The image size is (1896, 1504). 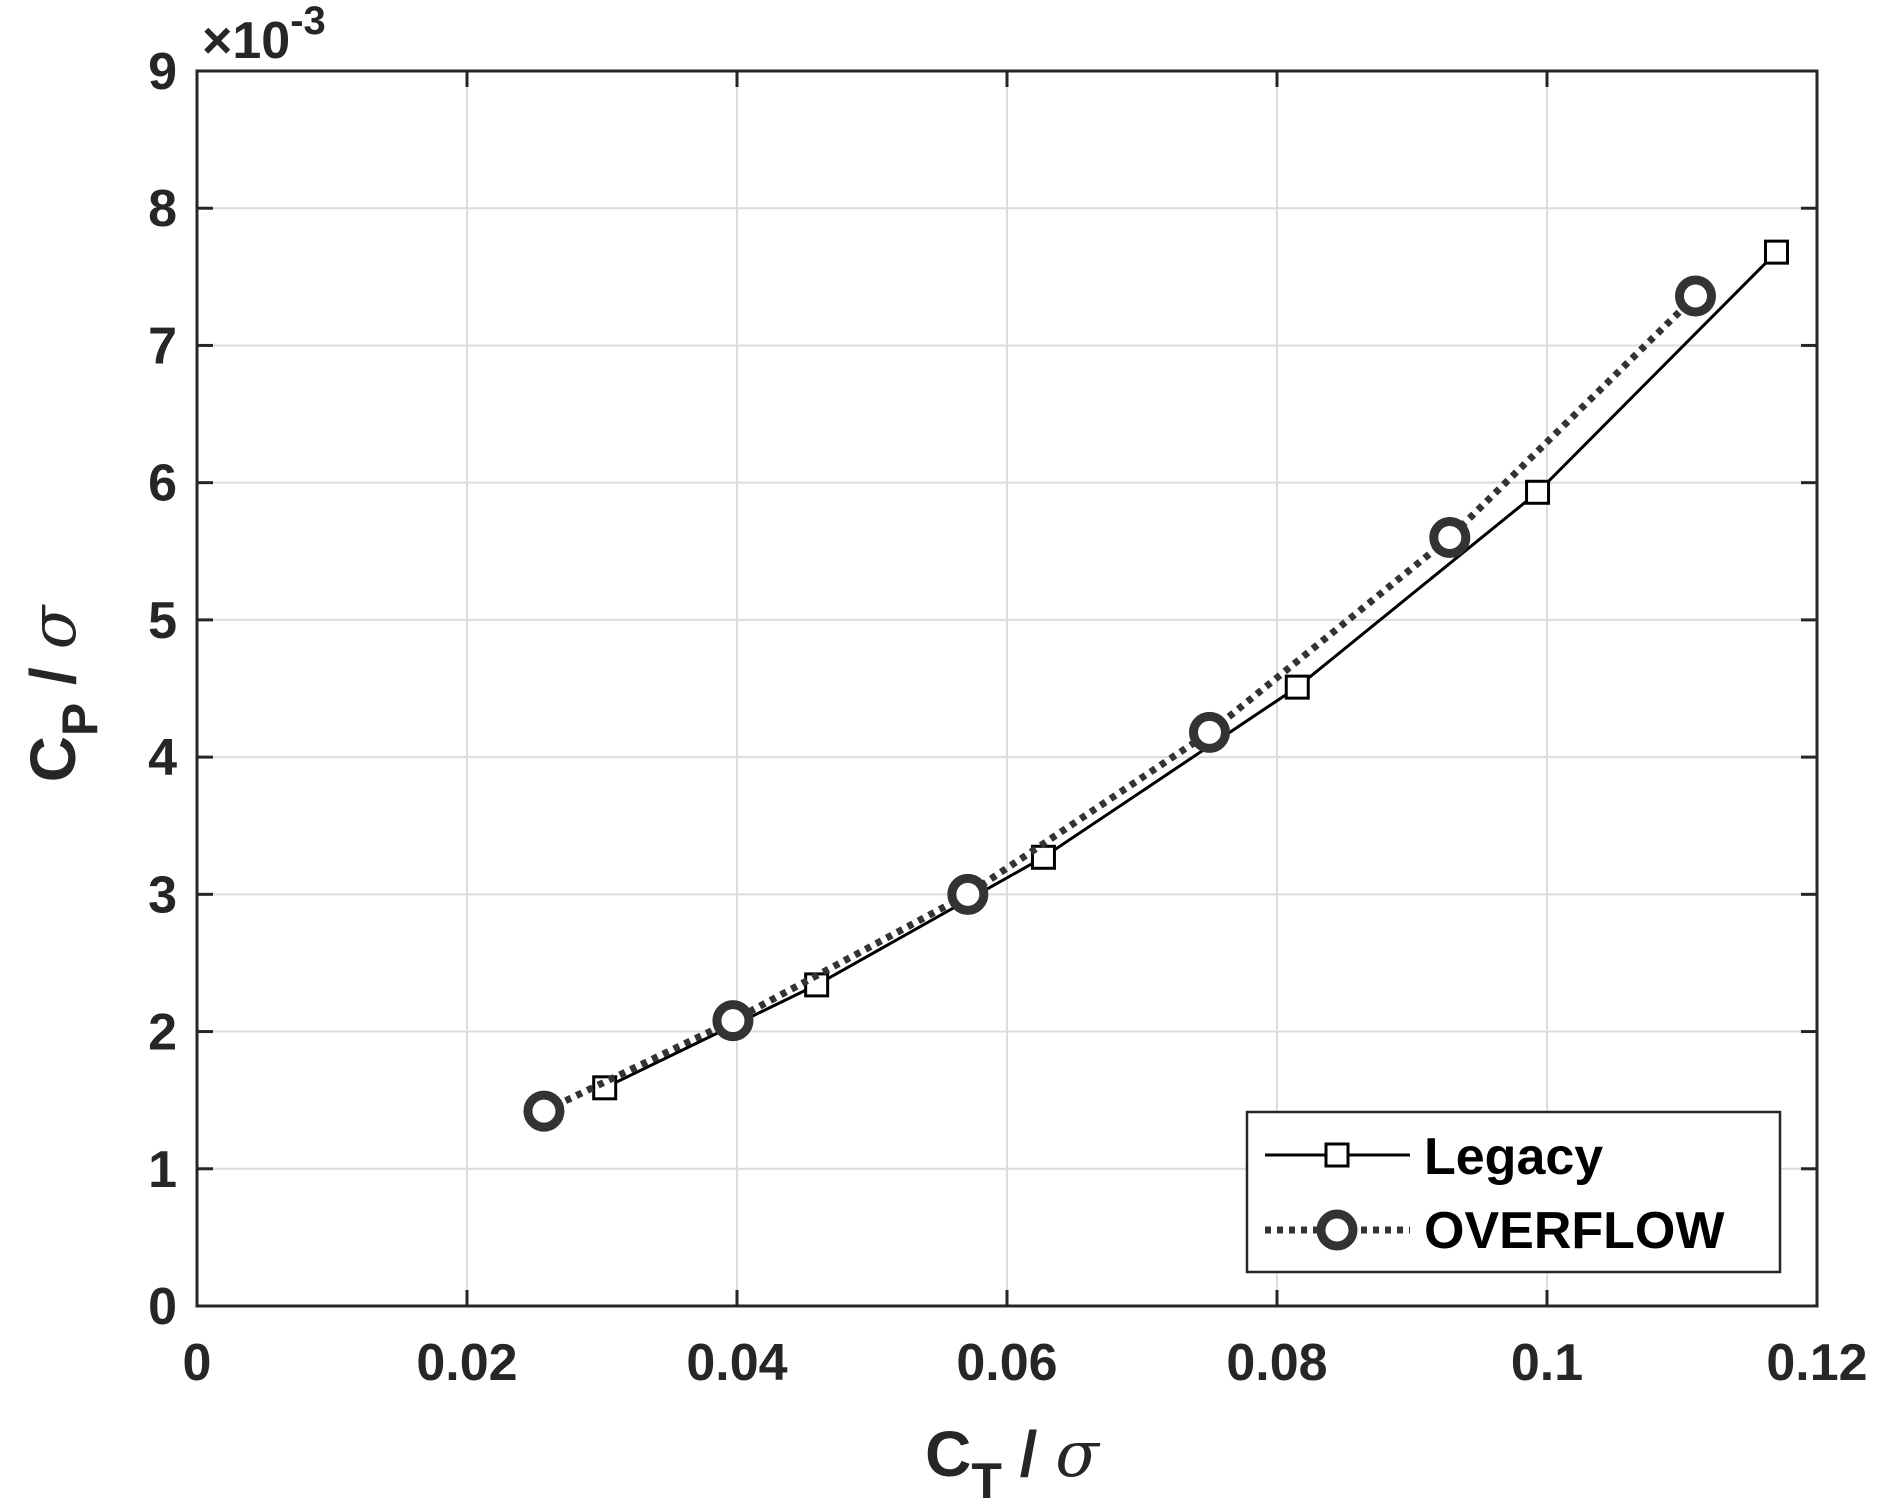 I want to click on y-tick-label: 6, so click(x=162, y=484).